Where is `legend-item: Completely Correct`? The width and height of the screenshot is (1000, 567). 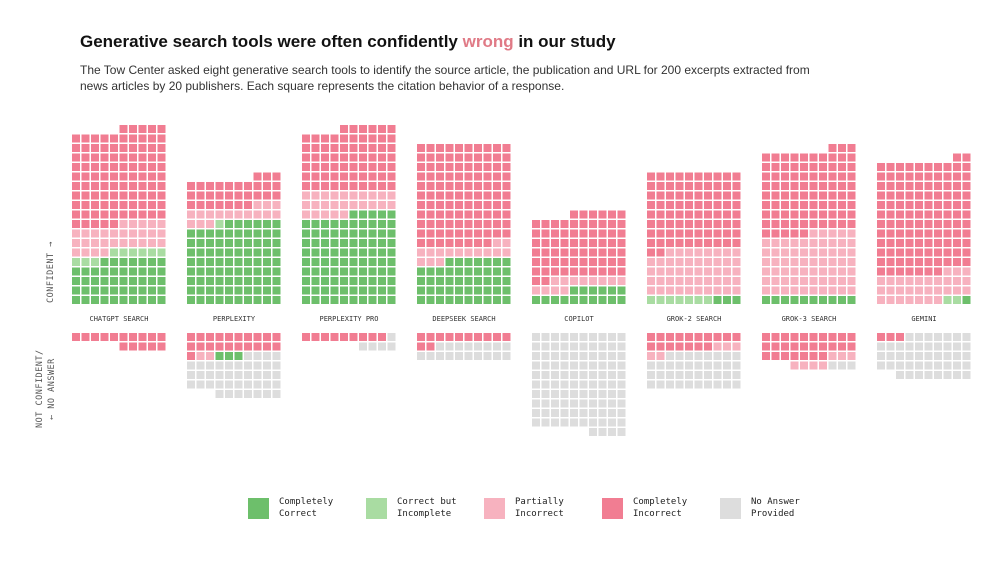
legend-item: Completely Correct is located at coordinates (307, 508).